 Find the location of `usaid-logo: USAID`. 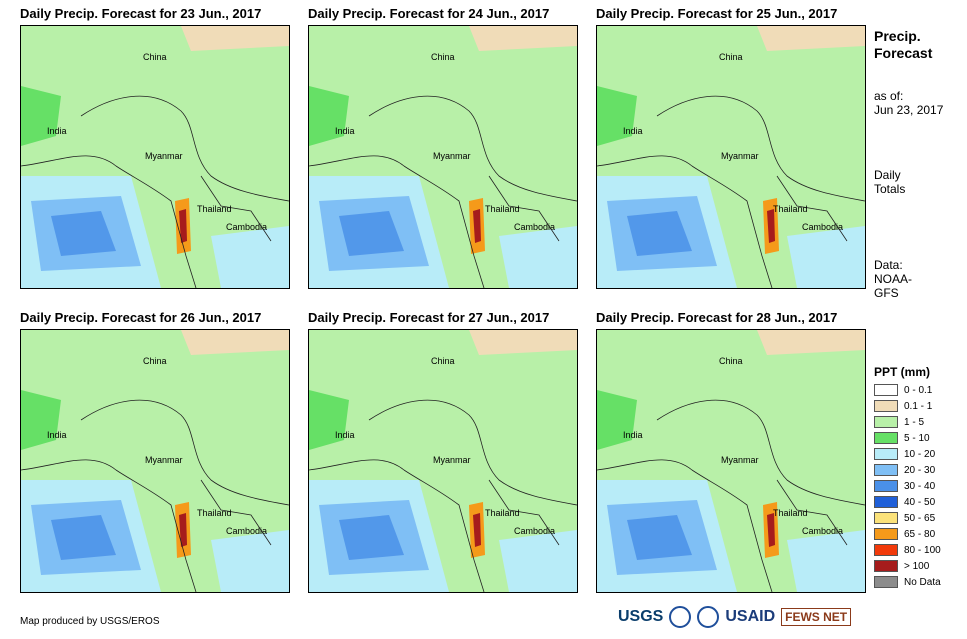

usaid-logo: USAID is located at coordinates (750, 616).